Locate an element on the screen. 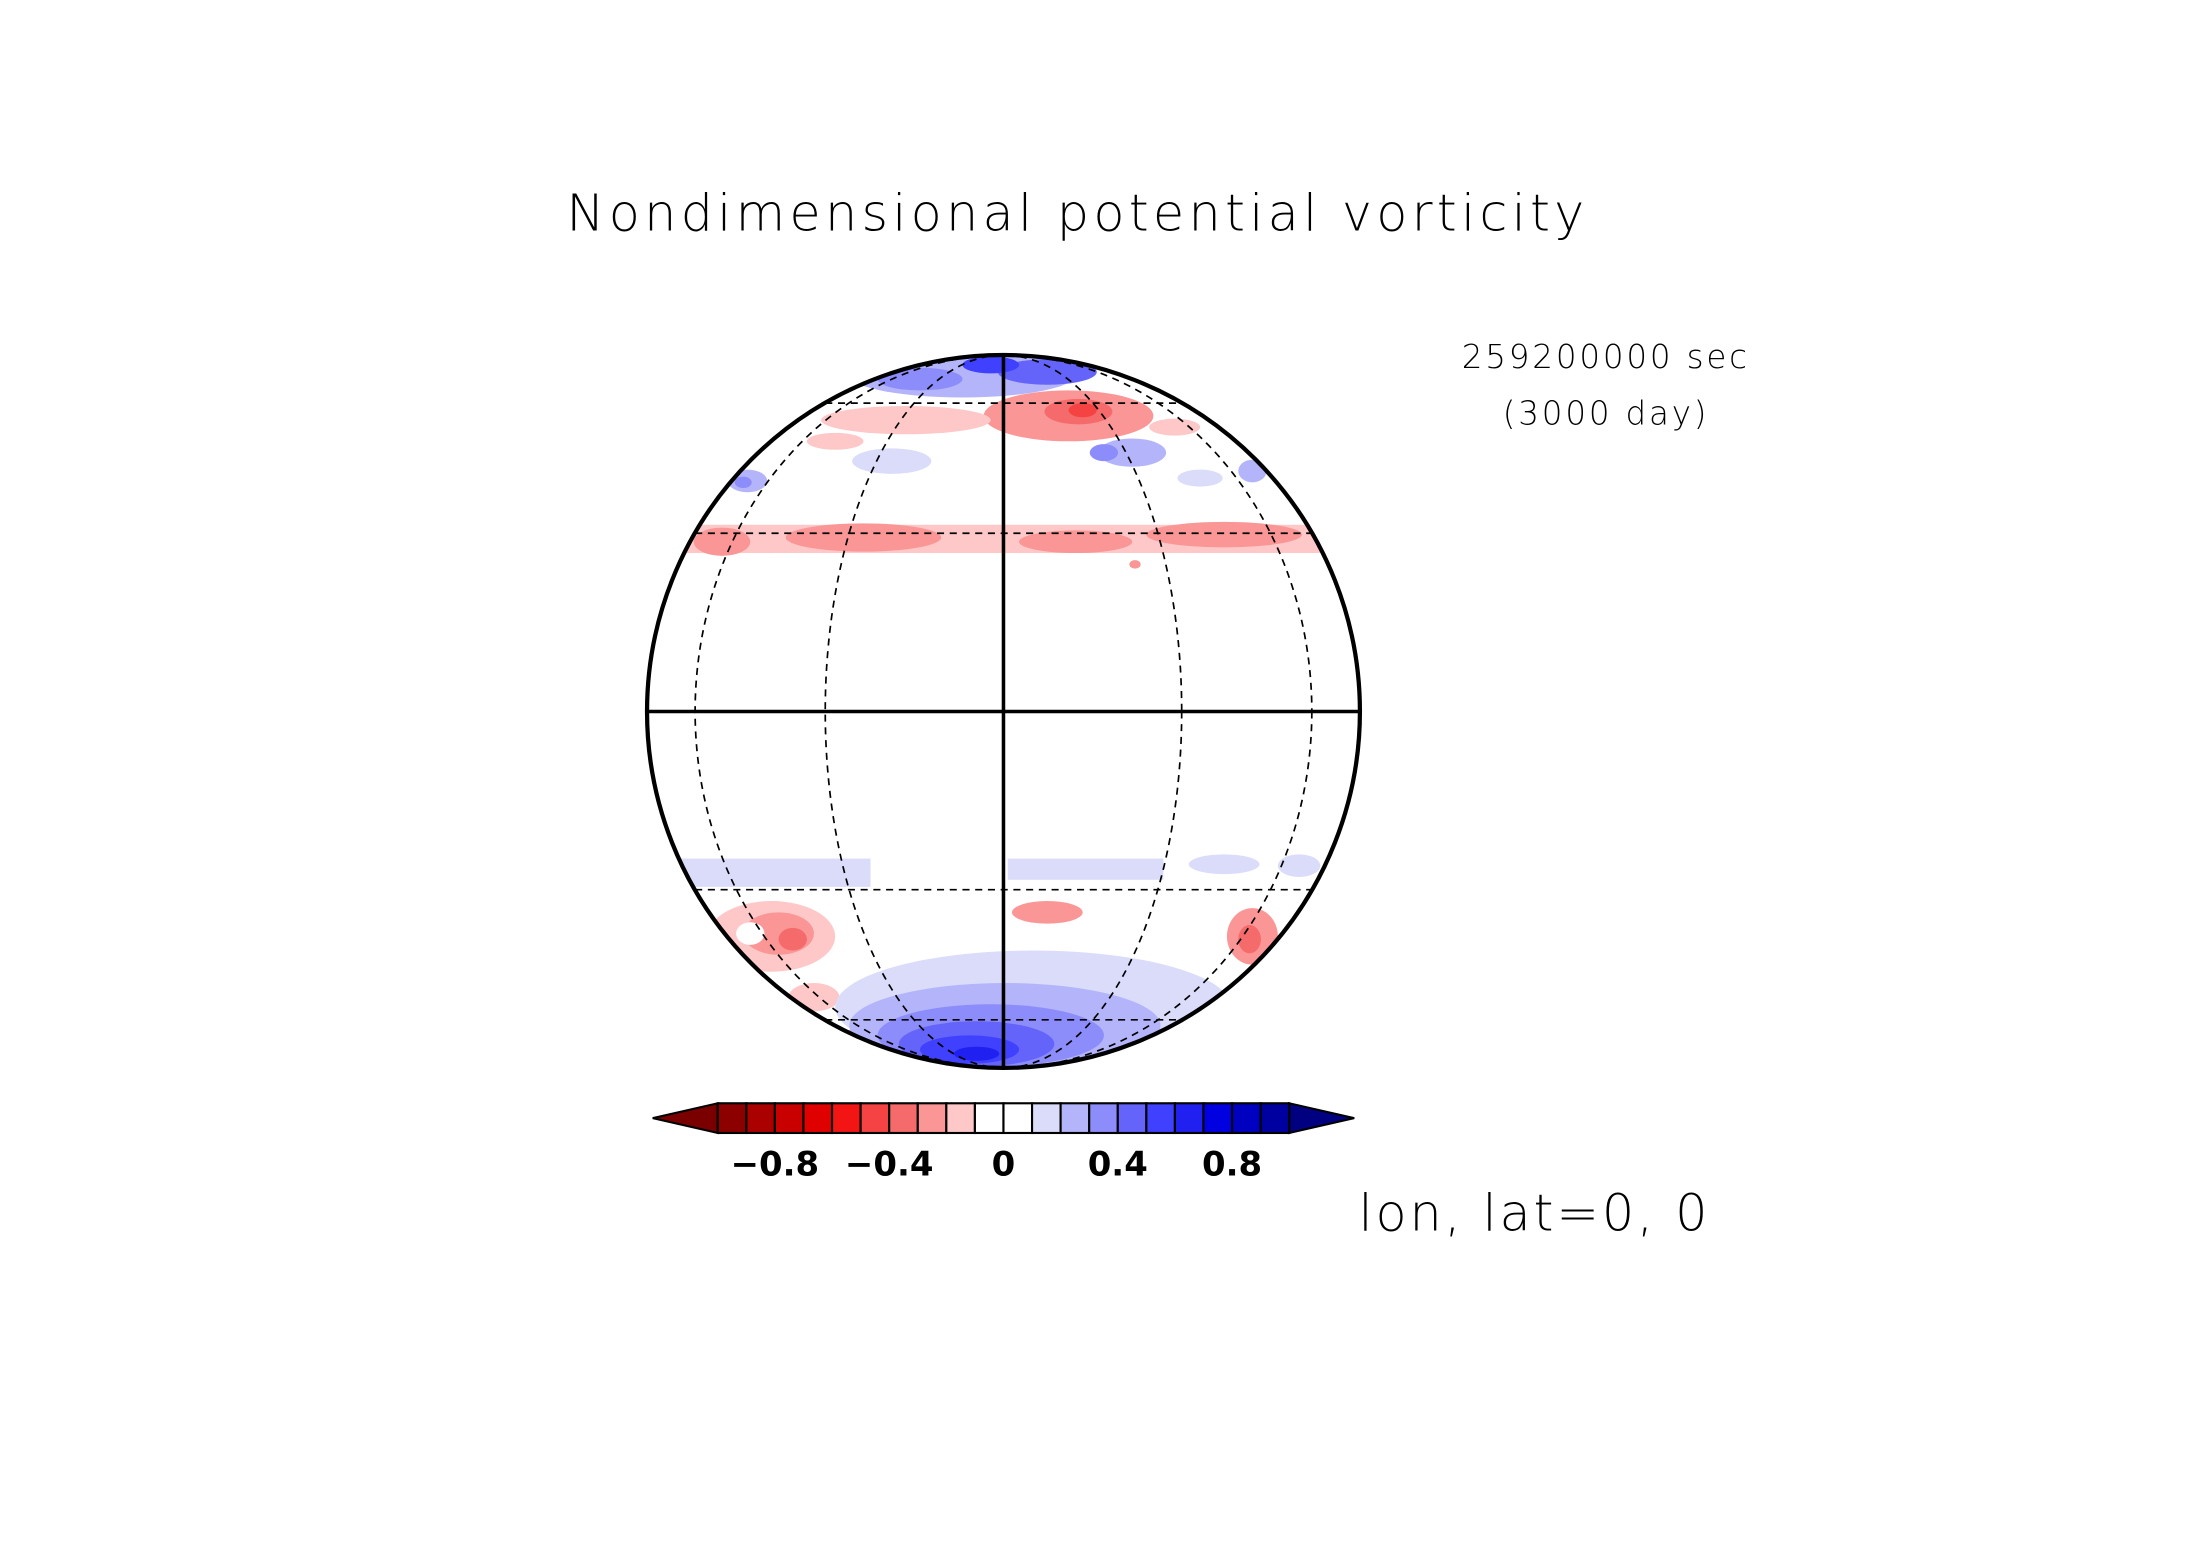 This screenshot has height=1546, width=2188. lat30s-positive-band is located at coordinates (1000, 870).